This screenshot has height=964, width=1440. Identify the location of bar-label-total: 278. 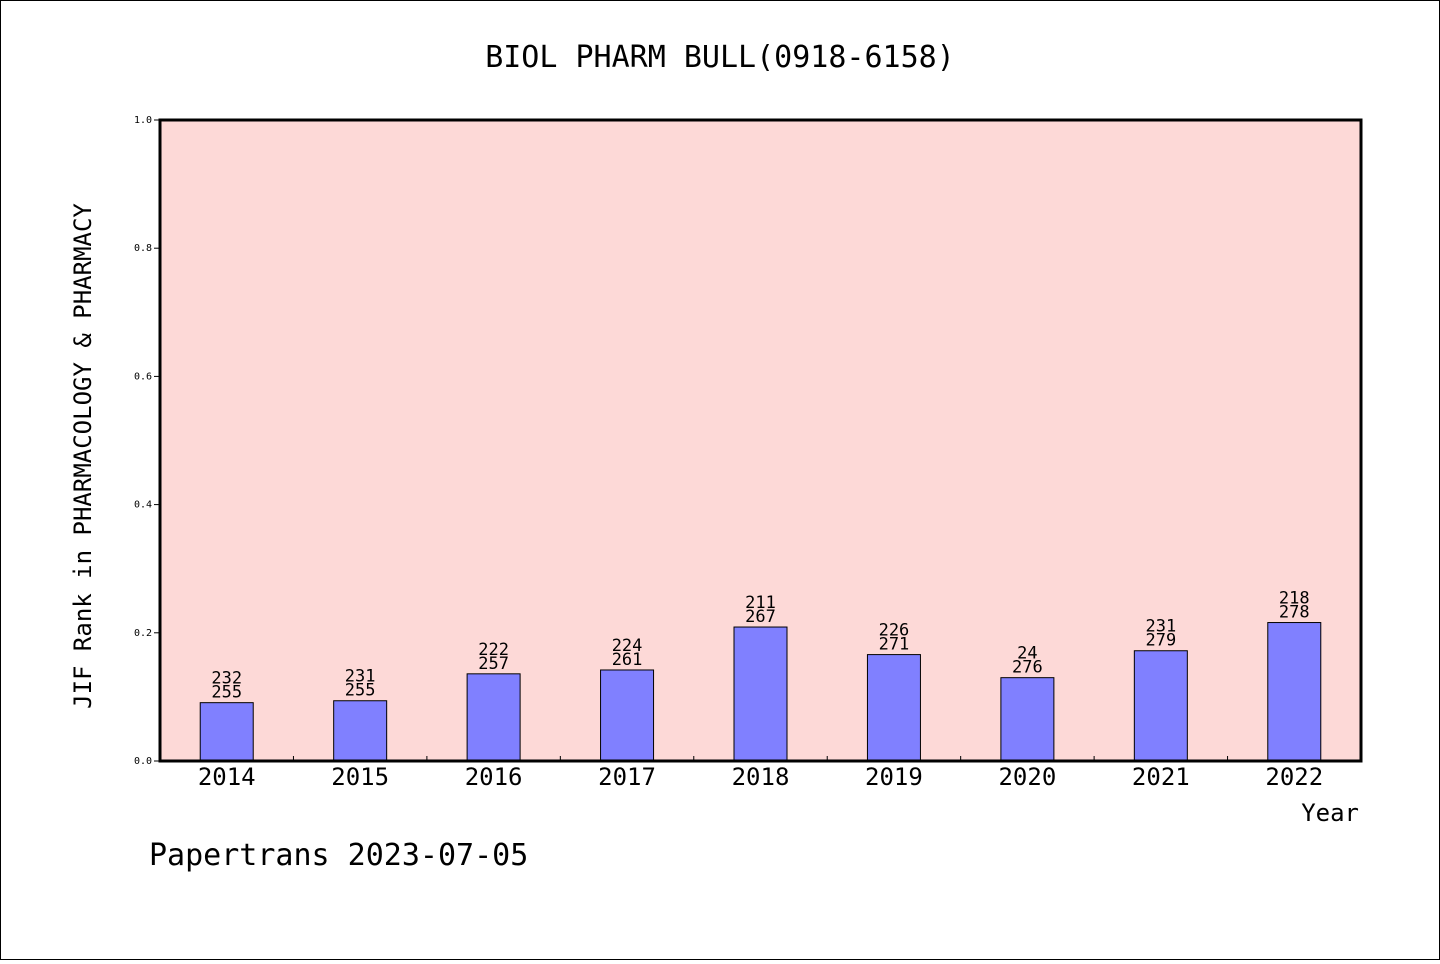
(1294, 613).